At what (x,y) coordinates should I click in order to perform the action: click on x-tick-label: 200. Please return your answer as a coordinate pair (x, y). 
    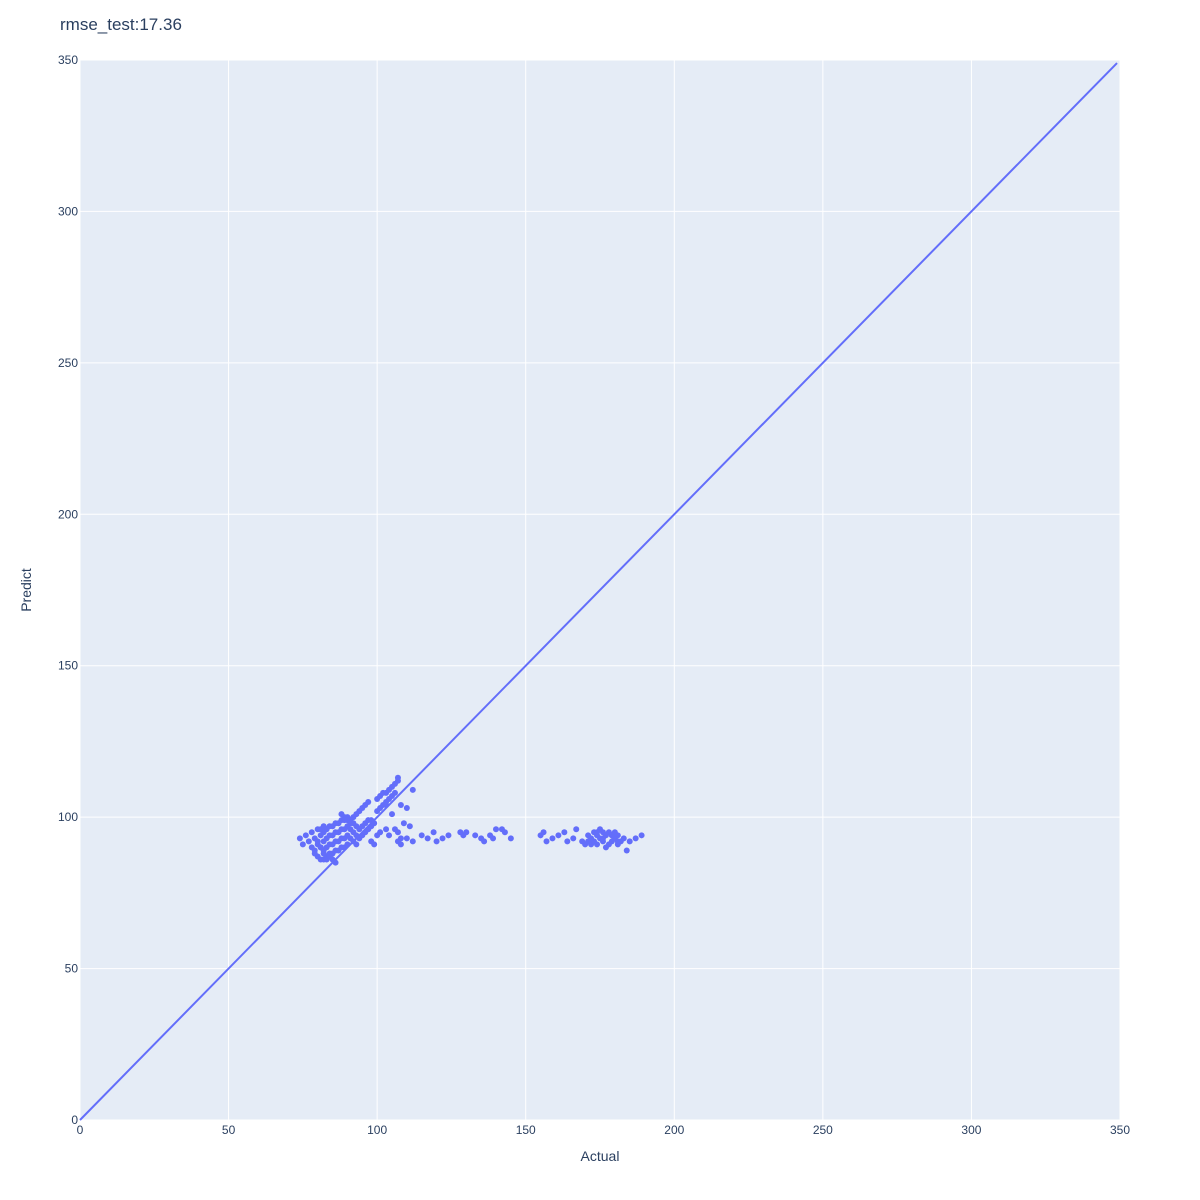
    Looking at the image, I should click on (674, 1130).